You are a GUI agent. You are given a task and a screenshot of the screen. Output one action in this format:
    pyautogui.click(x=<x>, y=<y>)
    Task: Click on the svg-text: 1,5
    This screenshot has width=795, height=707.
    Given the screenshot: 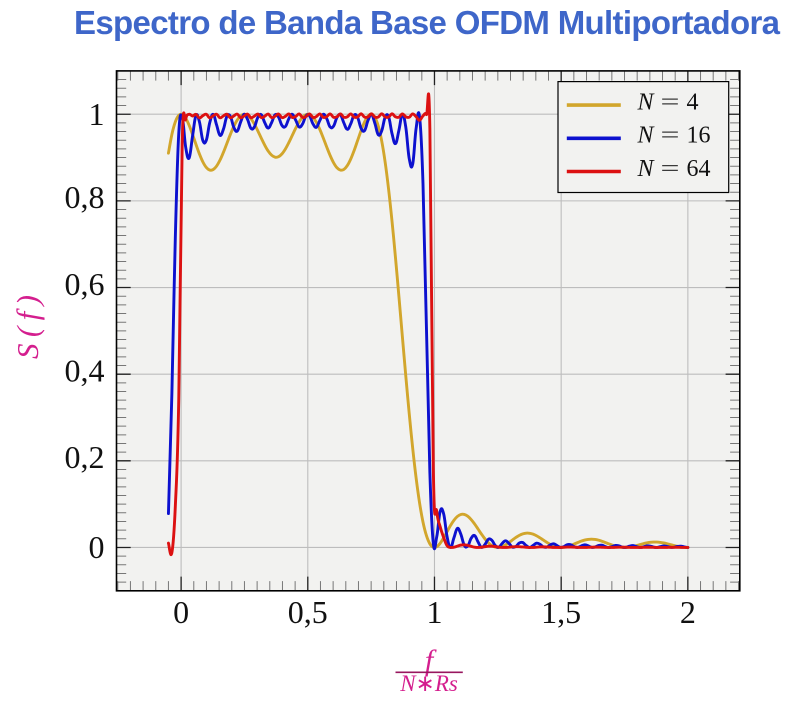 What is the action you would take?
    pyautogui.click(x=561, y=612)
    